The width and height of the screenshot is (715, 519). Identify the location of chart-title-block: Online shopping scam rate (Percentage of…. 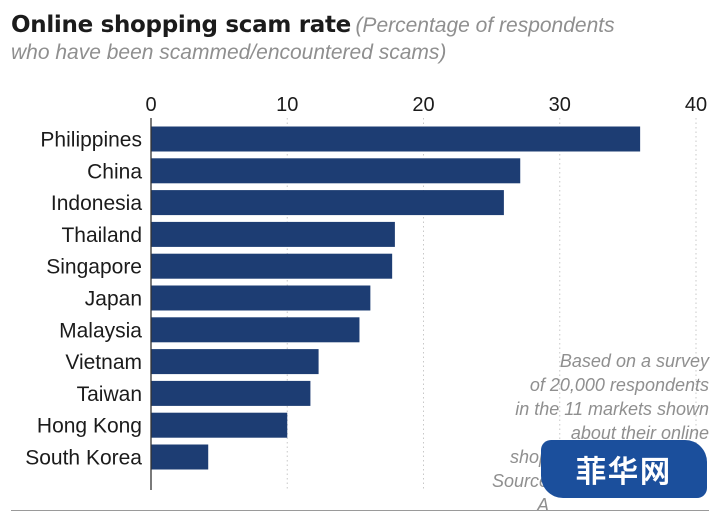
(356, 39).